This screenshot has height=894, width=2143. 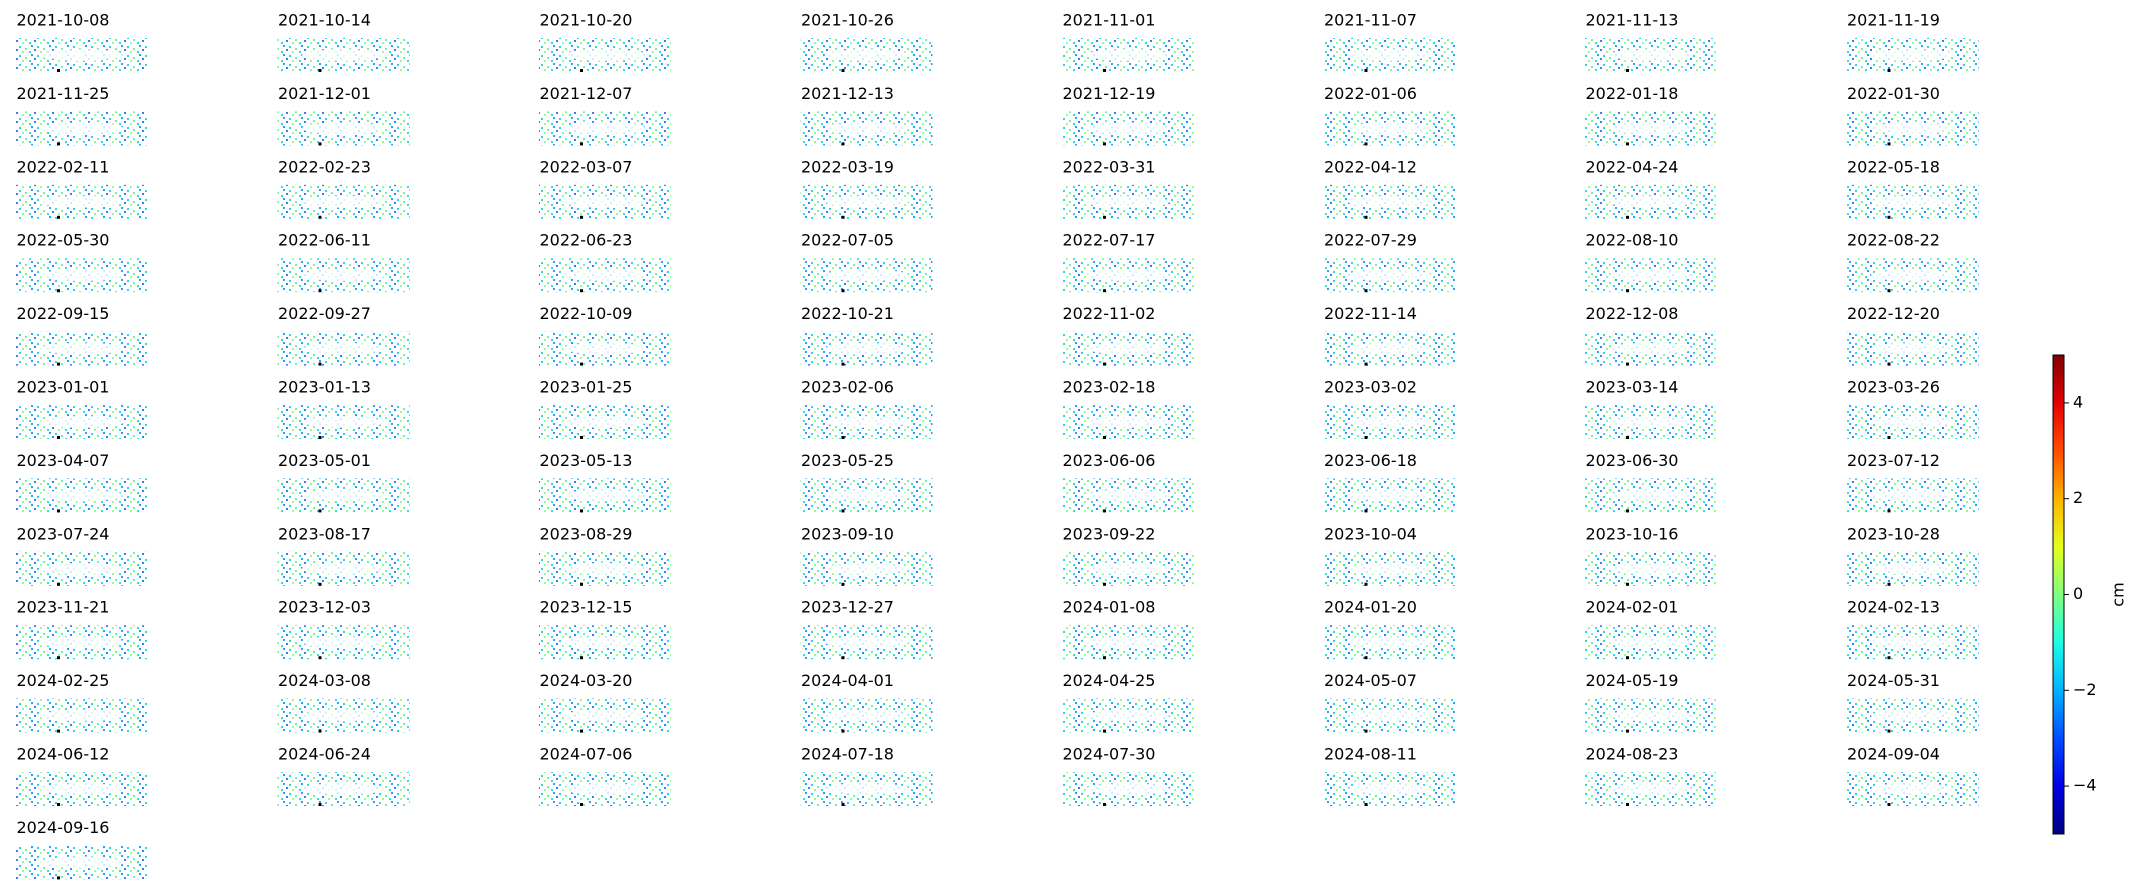 I want to click on colorbar, so click(x=2058, y=594).